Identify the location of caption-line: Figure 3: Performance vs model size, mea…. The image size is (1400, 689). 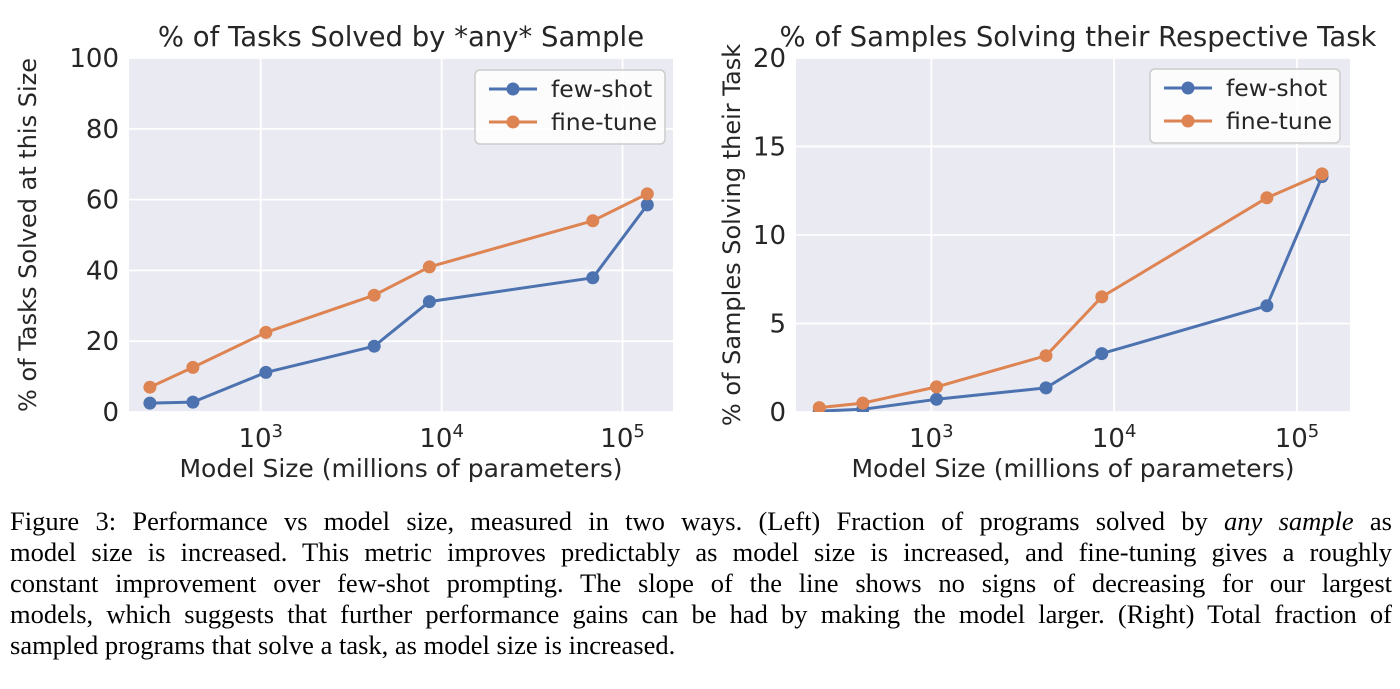
(701, 521).